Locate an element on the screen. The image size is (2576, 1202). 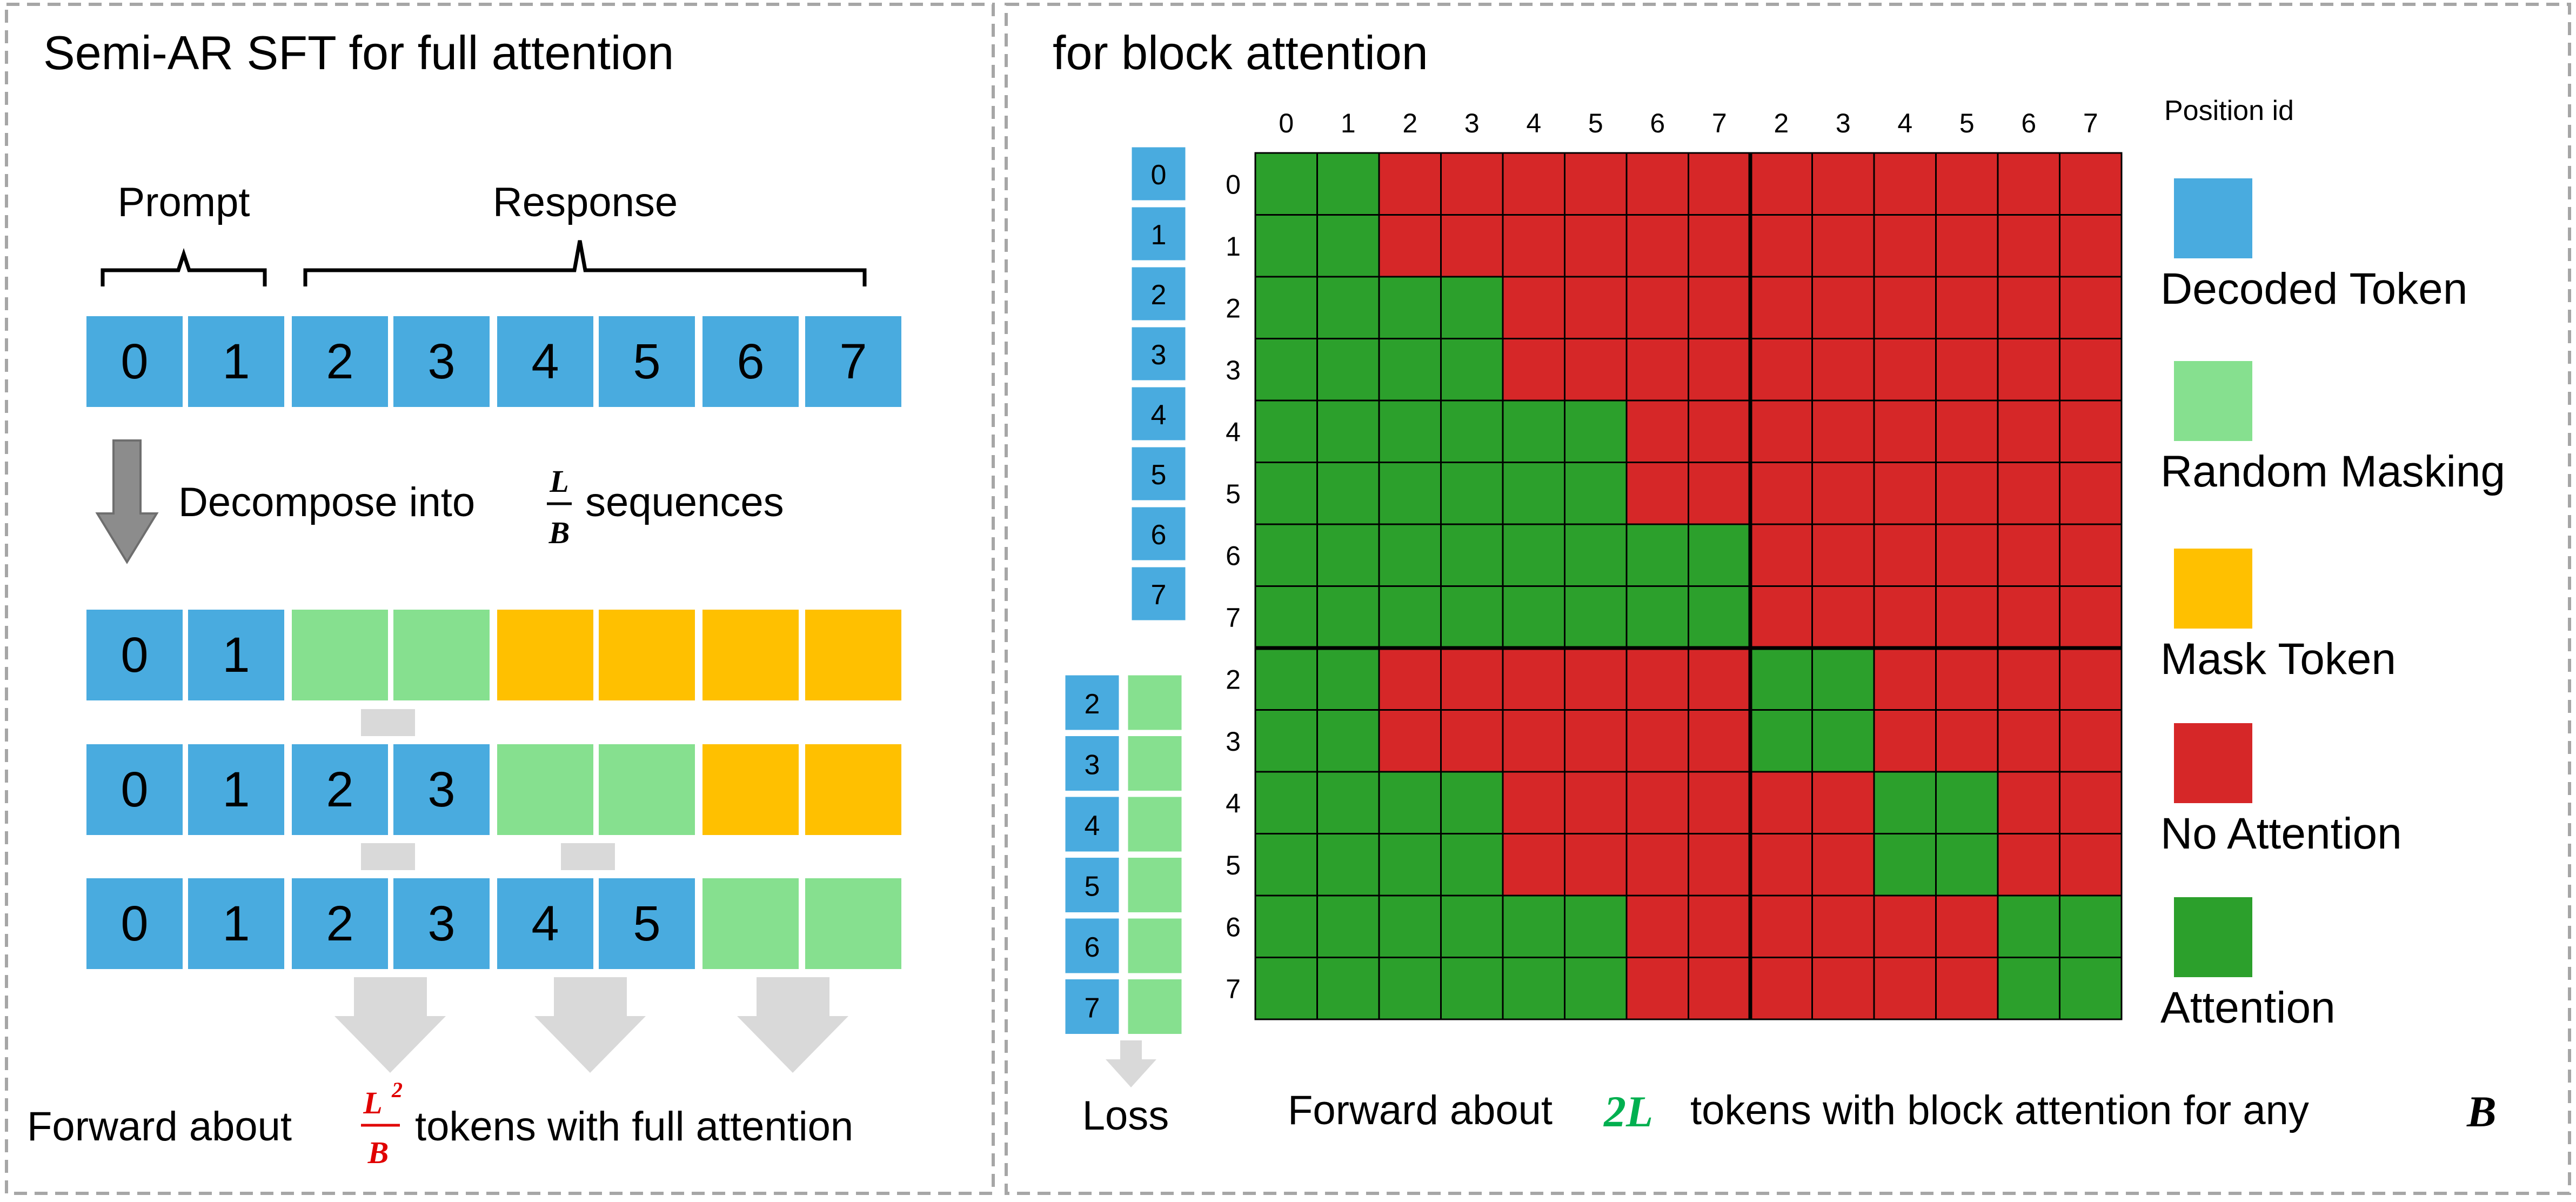
row-id: 5 is located at coordinates (1233, 865).